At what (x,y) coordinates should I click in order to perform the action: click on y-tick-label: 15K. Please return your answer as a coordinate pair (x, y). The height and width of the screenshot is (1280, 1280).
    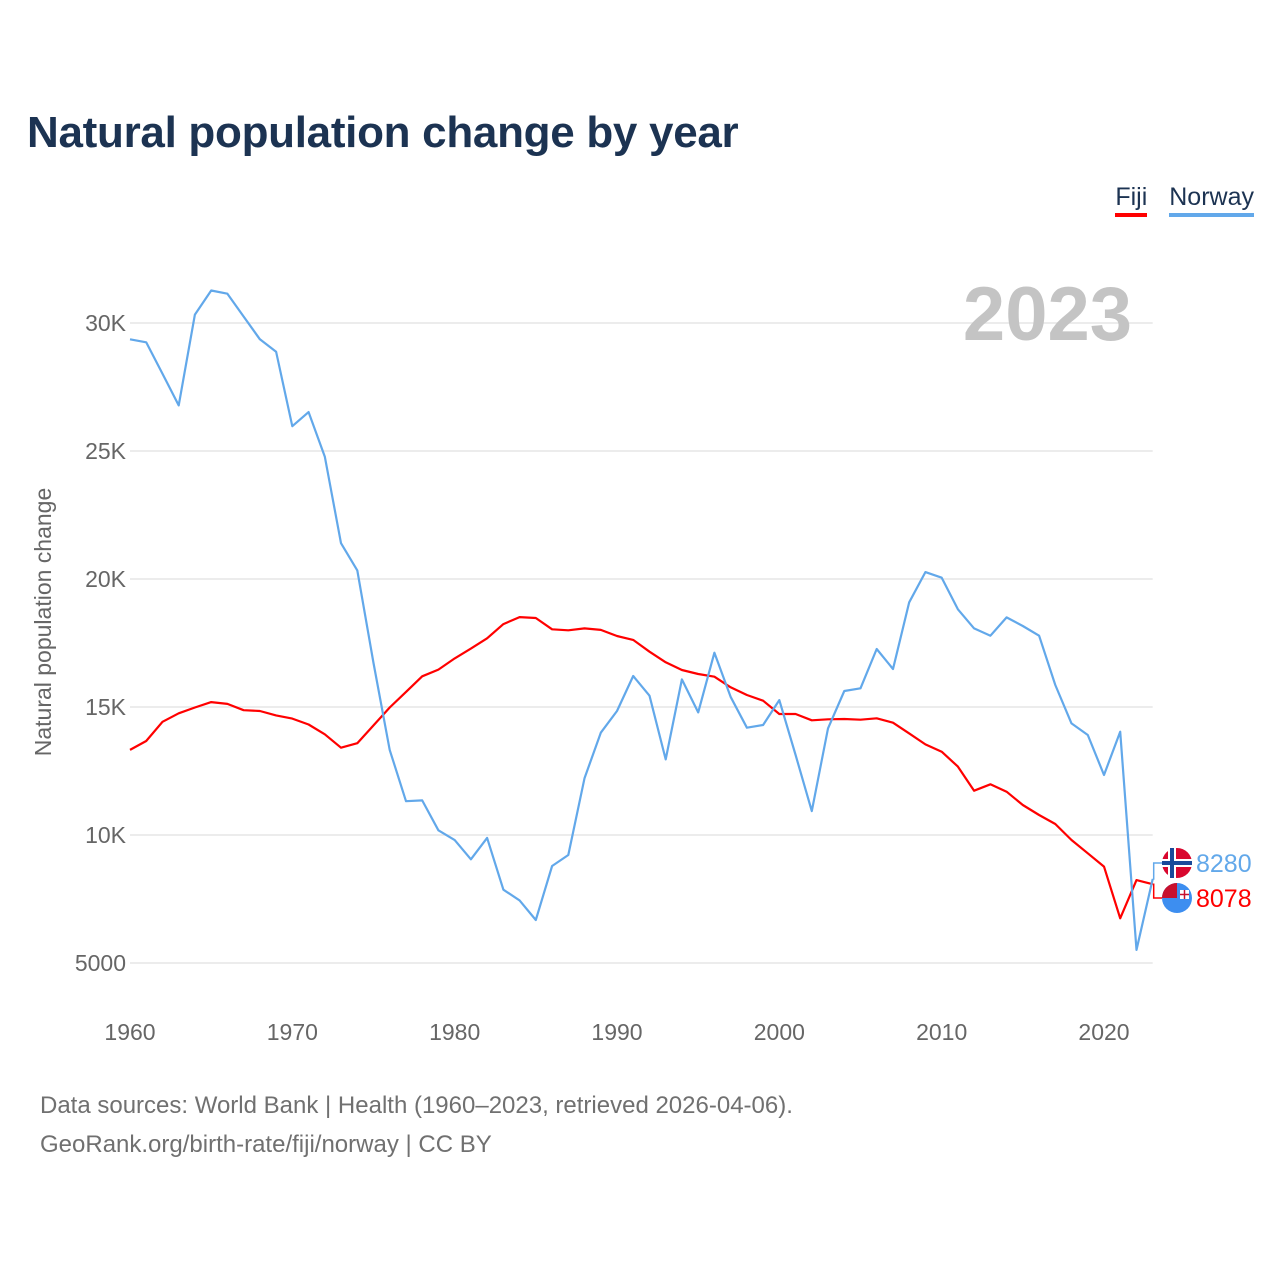
    Looking at the image, I should click on (106, 707).